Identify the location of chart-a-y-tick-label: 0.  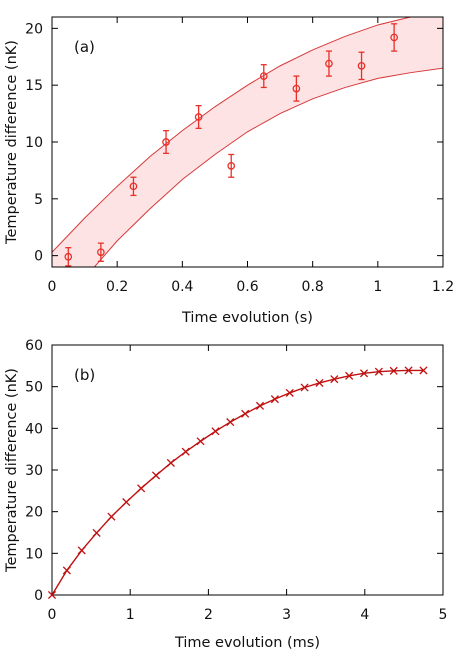
(38, 257).